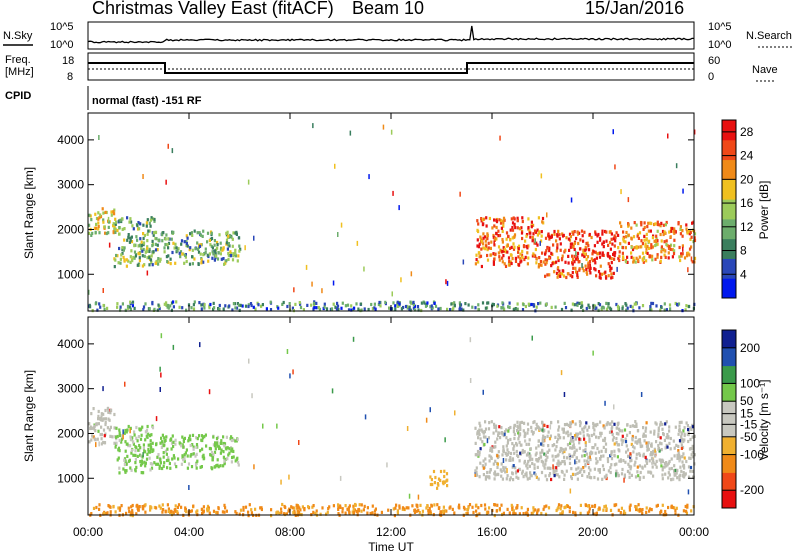  What do you see at coordinates (634, 9) in the screenshot?
I see `date-label: 15/Jan/2016` at bounding box center [634, 9].